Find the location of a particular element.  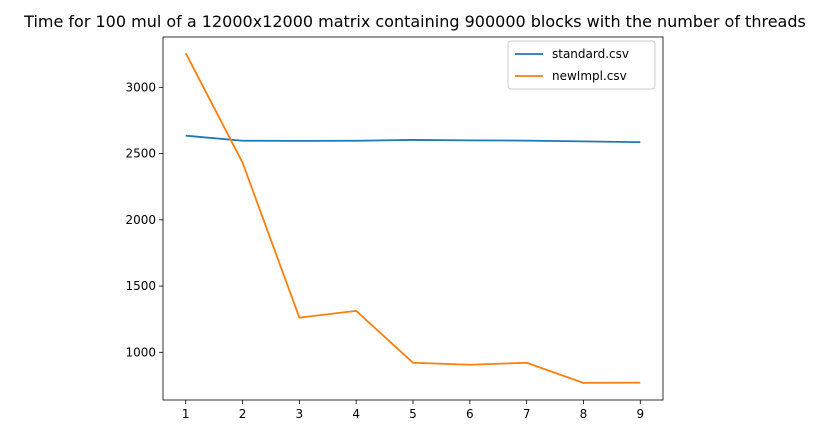

legend-label: standard.csv is located at coordinates (590, 54).